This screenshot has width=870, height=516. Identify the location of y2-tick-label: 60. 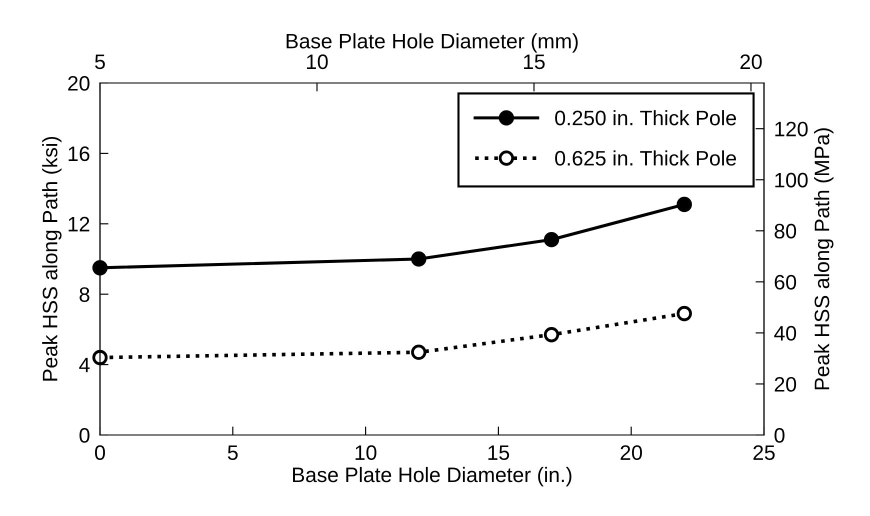
(785, 282).